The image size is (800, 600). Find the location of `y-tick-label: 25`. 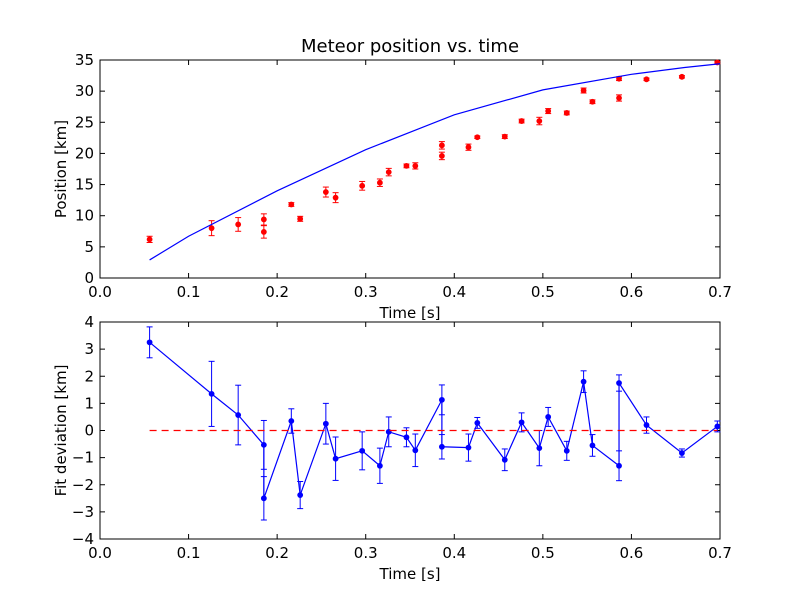

y-tick-label: 25 is located at coordinates (84, 122).